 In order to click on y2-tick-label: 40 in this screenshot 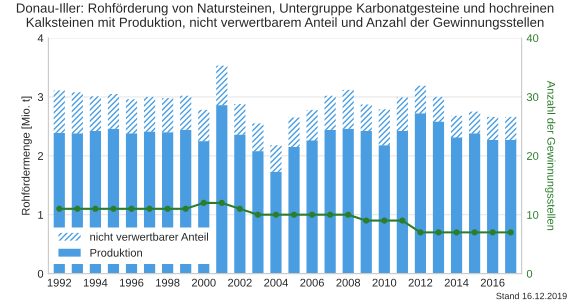, I will do `click(532, 38)`.